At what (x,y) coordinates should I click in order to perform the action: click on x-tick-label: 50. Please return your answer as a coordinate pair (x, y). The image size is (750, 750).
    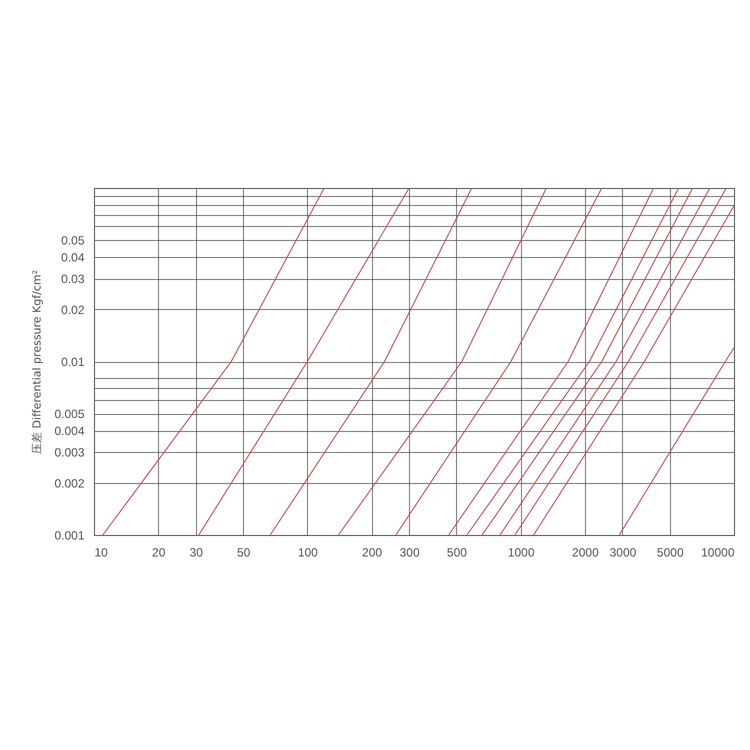
    Looking at the image, I should click on (243, 553).